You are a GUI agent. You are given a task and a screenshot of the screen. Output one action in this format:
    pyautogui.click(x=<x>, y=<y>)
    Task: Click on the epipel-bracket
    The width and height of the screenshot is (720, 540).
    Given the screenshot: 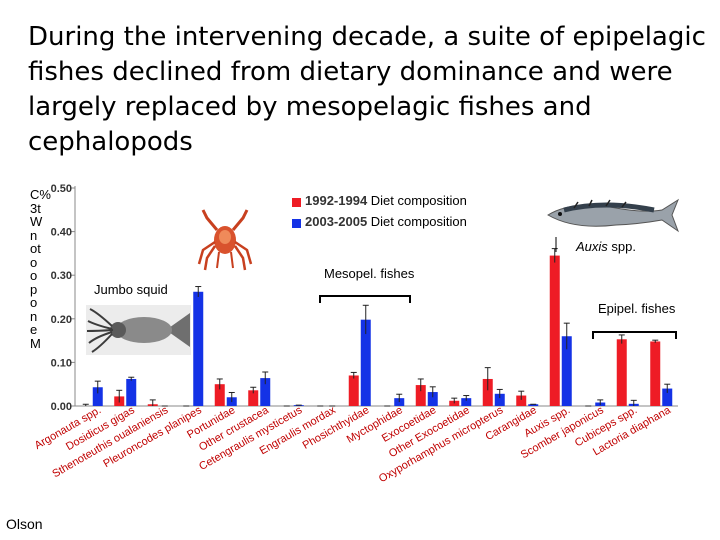 What is the action you would take?
    pyautogui.click(x=634, y=335)
    